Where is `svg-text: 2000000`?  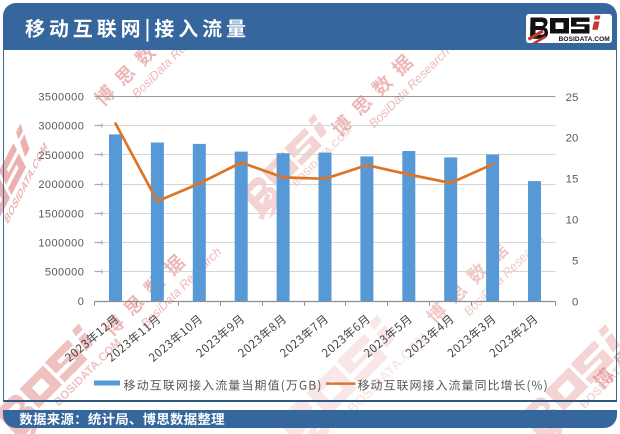
svg-text: 2000000 is located at coordinates (61, 185).